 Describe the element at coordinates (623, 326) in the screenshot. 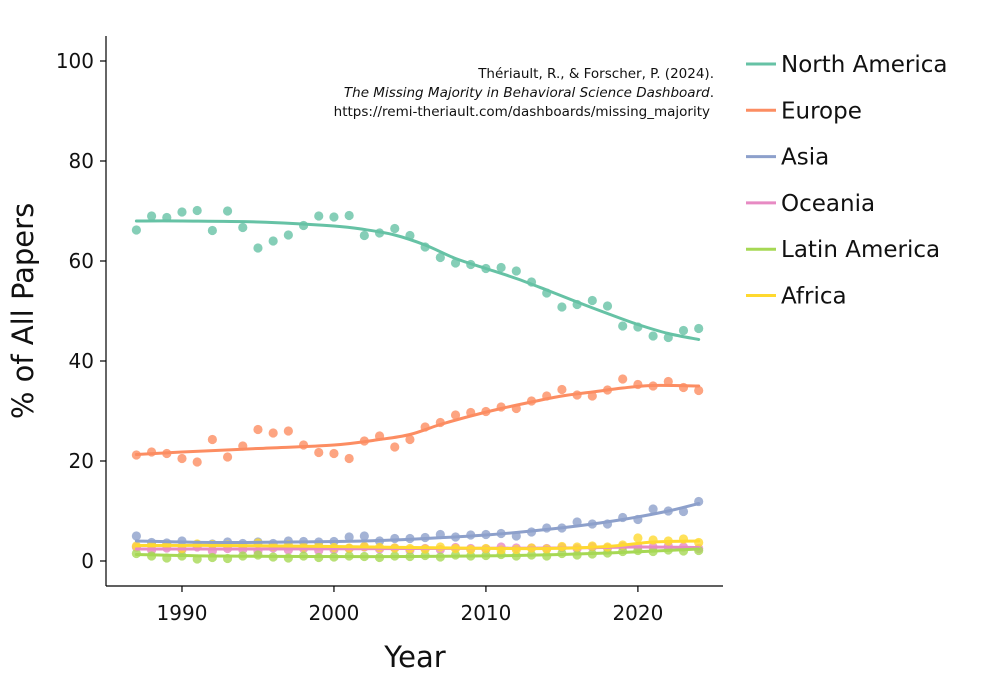

I see `point-north-america-2019` at that location.